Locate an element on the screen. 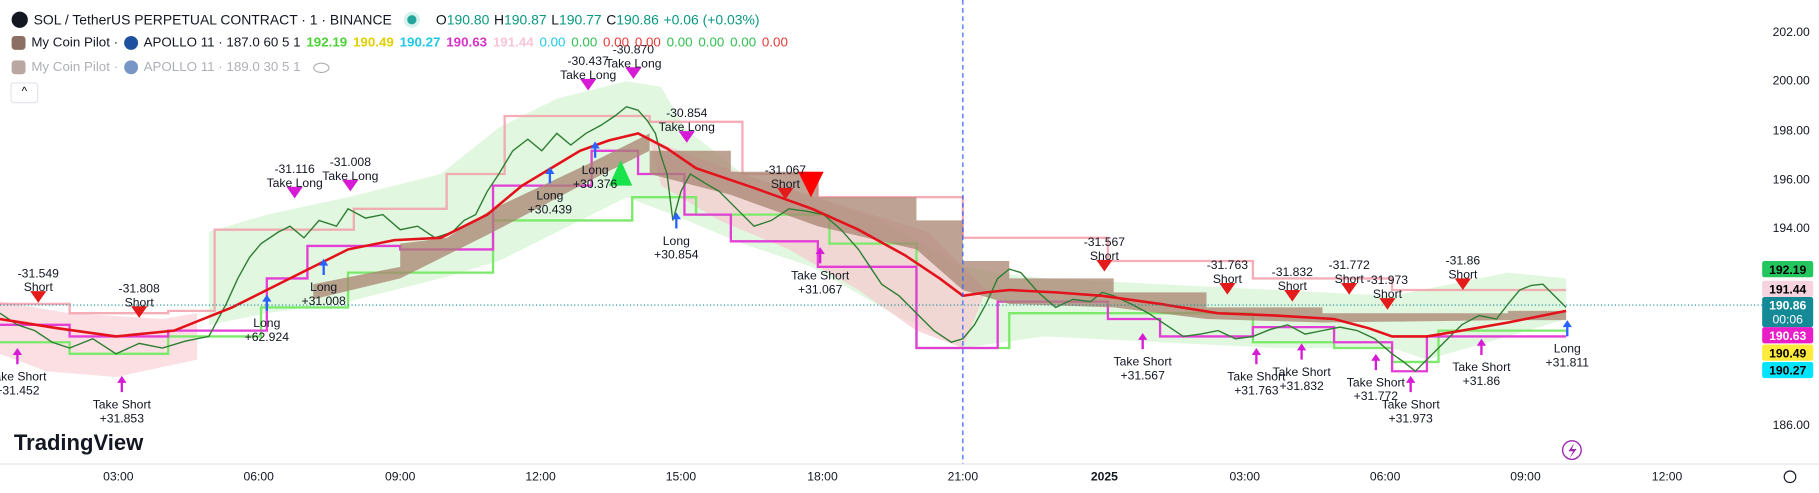 The image size is (1819, 493). trade-annotation: -31.116 is located at coordinates (294, 169).